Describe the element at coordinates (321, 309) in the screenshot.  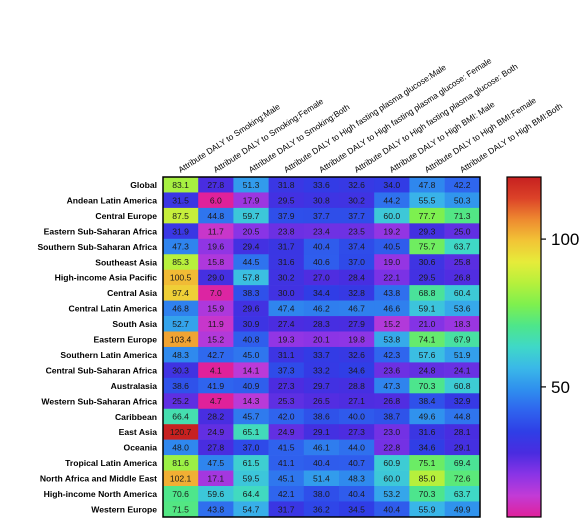
I see `cell-value-label: 46.2` at that location.